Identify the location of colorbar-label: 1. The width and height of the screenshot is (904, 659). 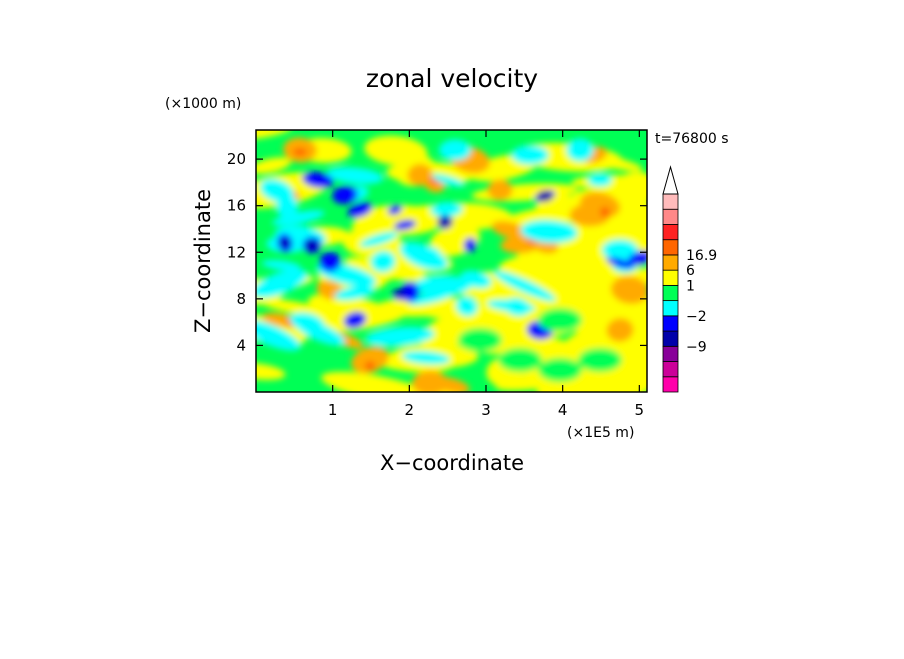
(690, 286).